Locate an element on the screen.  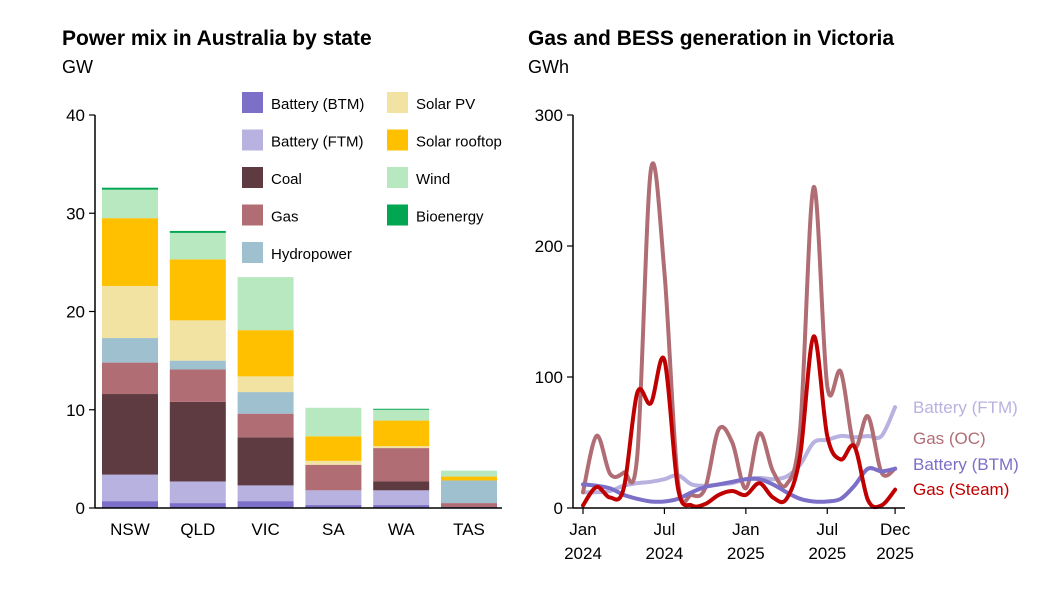
legend-label: Solar PV is located at coordinates (445, 104).